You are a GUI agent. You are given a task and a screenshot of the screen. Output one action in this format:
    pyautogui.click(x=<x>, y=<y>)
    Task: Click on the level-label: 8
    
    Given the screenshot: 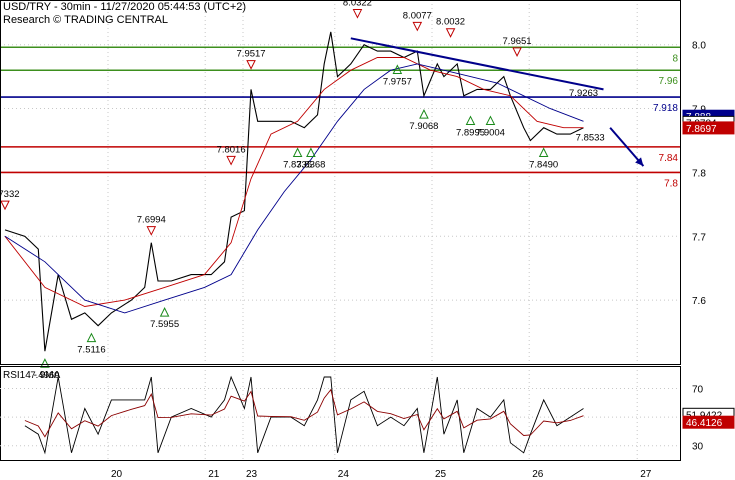 What is the action you would take?
    pyautogui.click(x=675, y=58)
    